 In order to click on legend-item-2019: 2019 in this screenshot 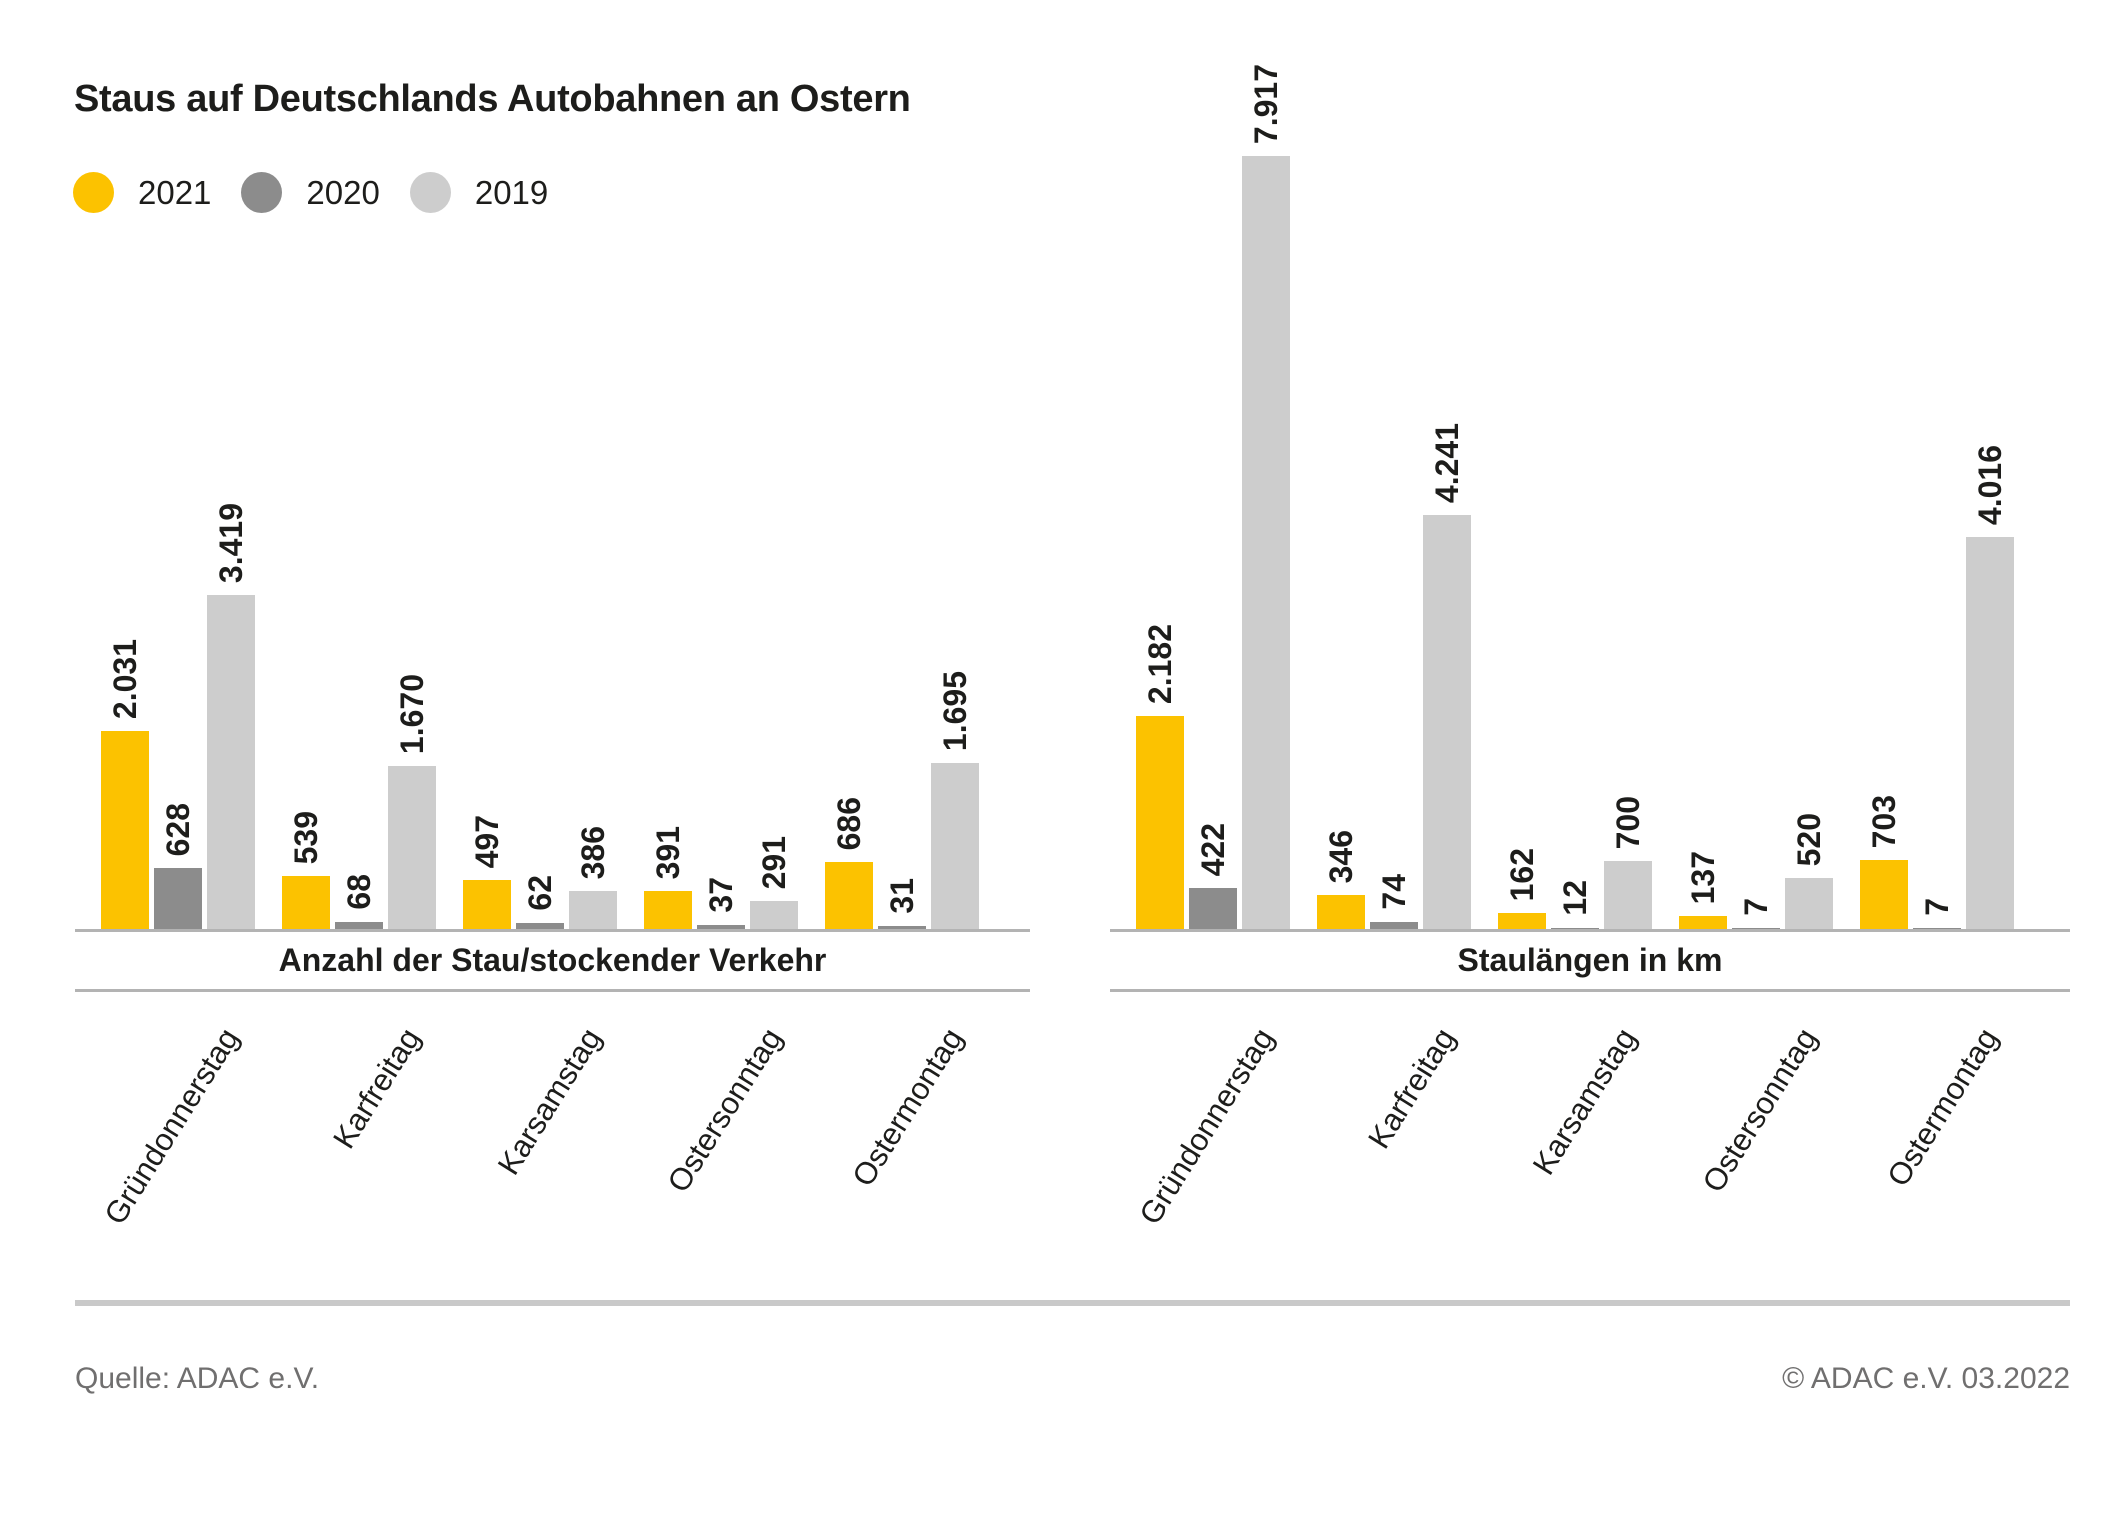, I will do `click(479, 192)`.